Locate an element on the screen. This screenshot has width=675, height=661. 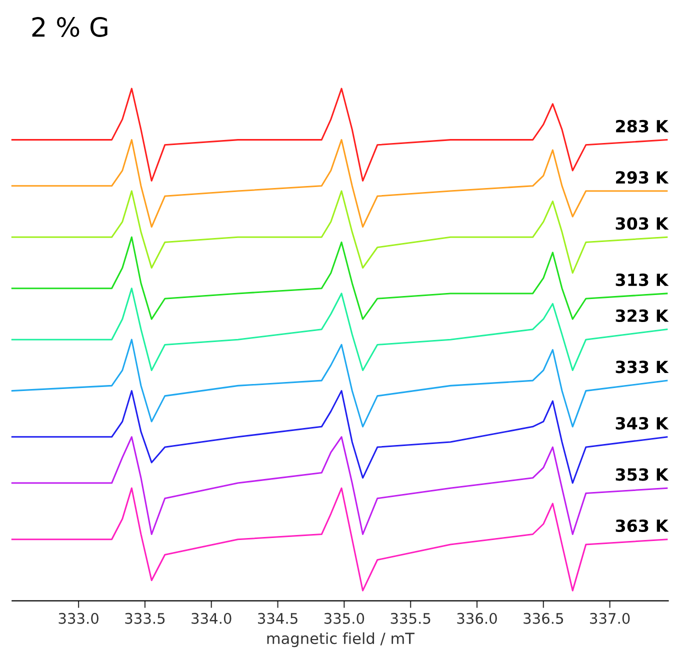
x-tick-label: 333.5 is located at coordinates (145, 618).